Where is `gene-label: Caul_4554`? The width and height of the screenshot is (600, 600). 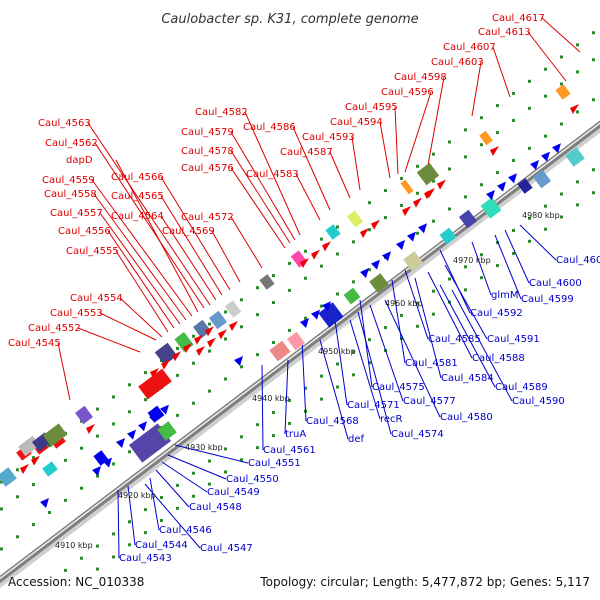
gene-label: Caul_4554 is located at coordinates (96, 298).